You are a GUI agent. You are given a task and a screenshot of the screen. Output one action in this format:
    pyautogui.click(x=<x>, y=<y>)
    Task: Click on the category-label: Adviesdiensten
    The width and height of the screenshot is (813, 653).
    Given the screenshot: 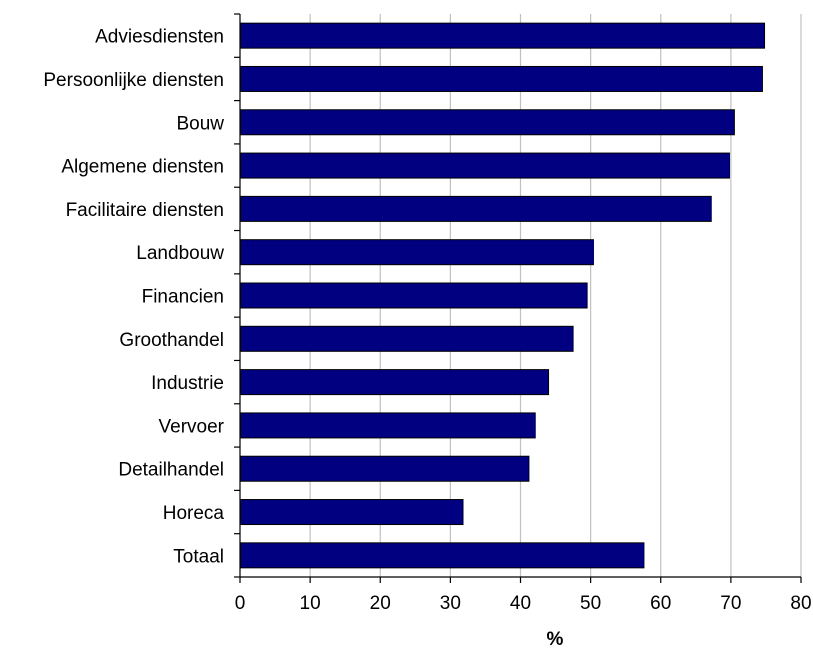 What is the action you would take?
    pyautogui.click(x=159, y=37)
    